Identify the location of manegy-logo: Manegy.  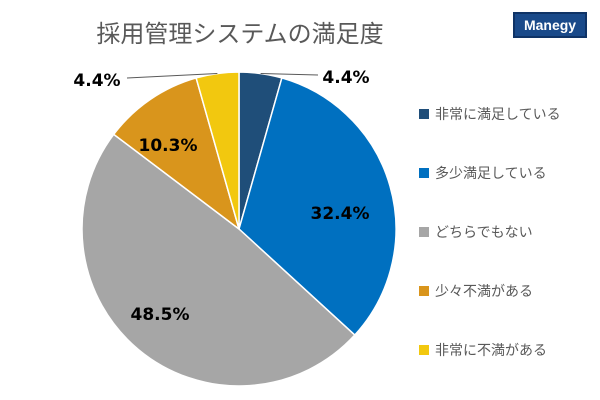
(550, 25).